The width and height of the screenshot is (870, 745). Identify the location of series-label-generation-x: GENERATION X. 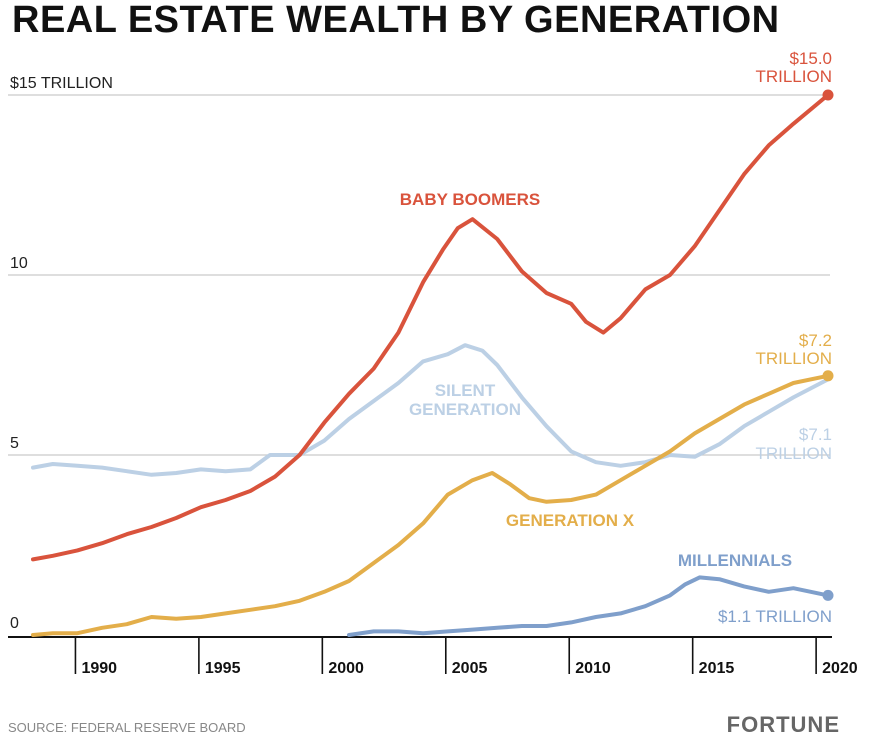
(570, 520).